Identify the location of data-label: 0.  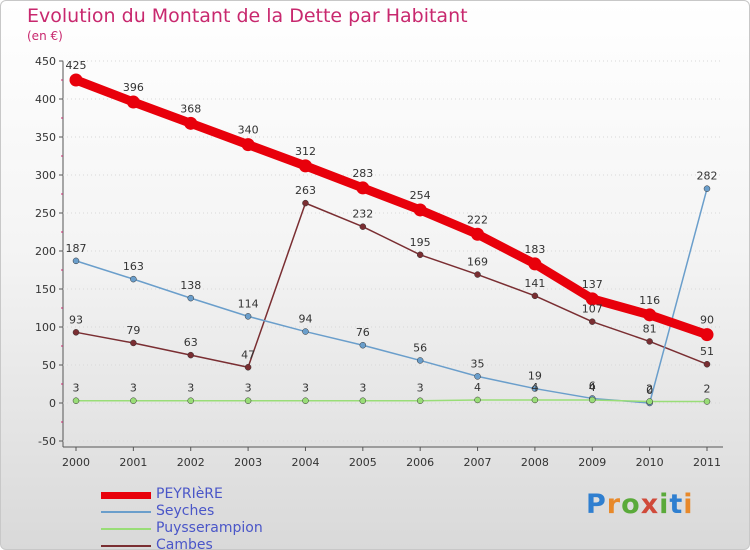
(649, 390).